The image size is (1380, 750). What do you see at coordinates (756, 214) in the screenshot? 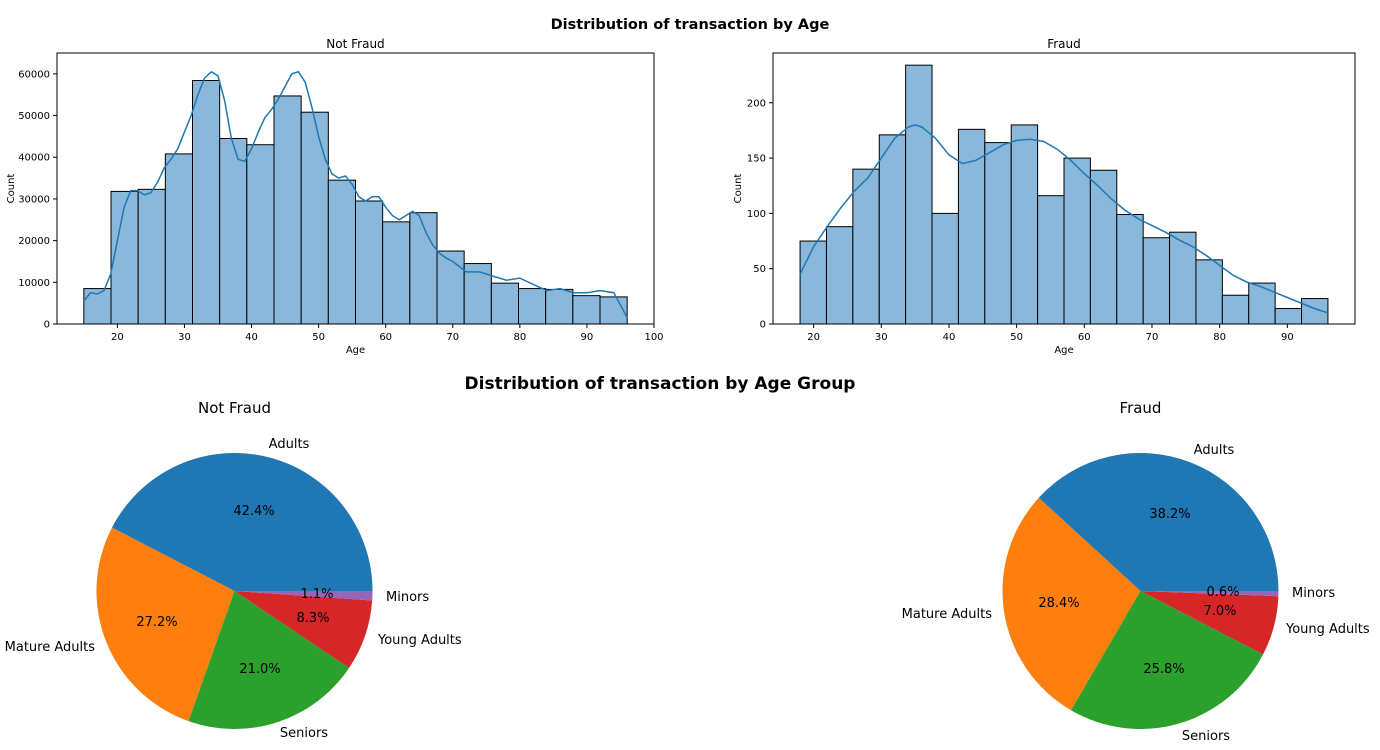
I see `y-tick-label: 100` at bounding box center [756, 214].